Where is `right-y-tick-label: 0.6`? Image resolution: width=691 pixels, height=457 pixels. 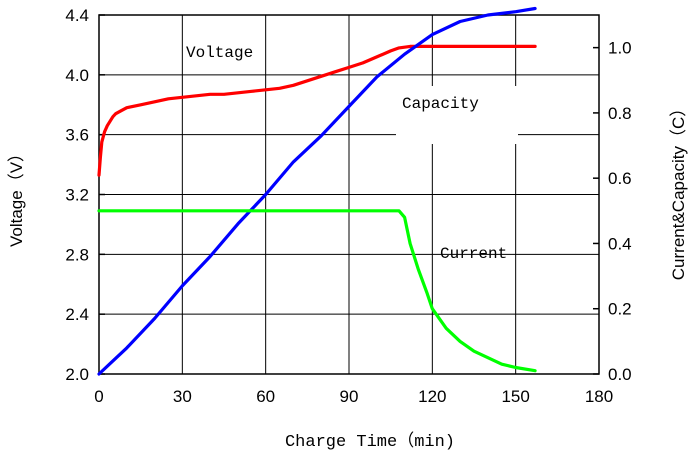
right-y-tick-label: 0.6 is located at coordinates (620, 178).